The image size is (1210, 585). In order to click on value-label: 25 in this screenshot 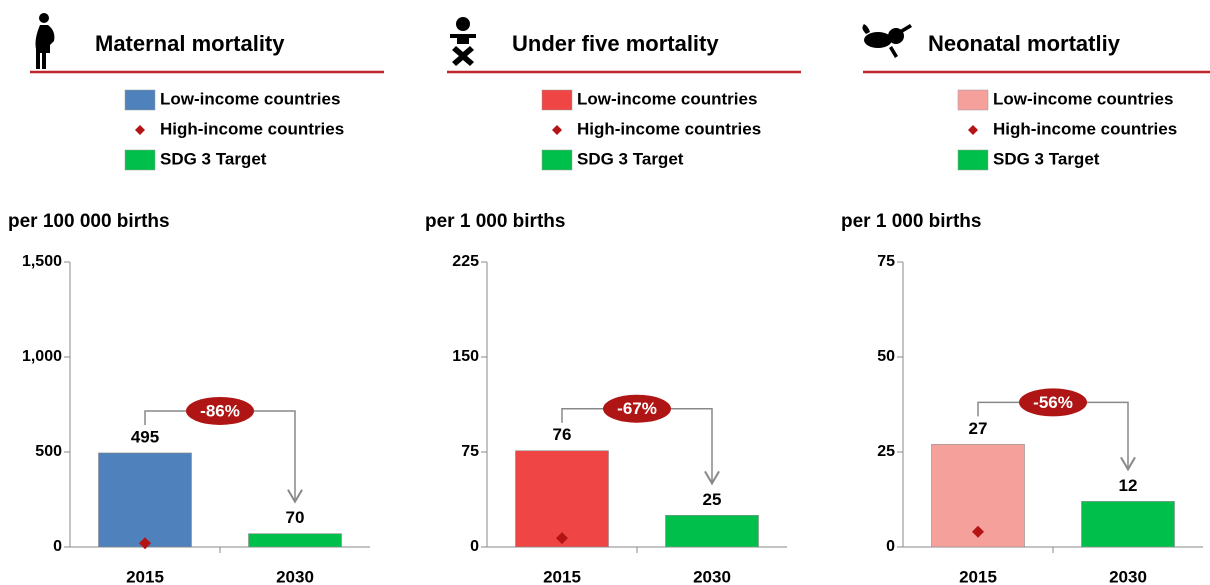, I will do `click(712, 499)`.